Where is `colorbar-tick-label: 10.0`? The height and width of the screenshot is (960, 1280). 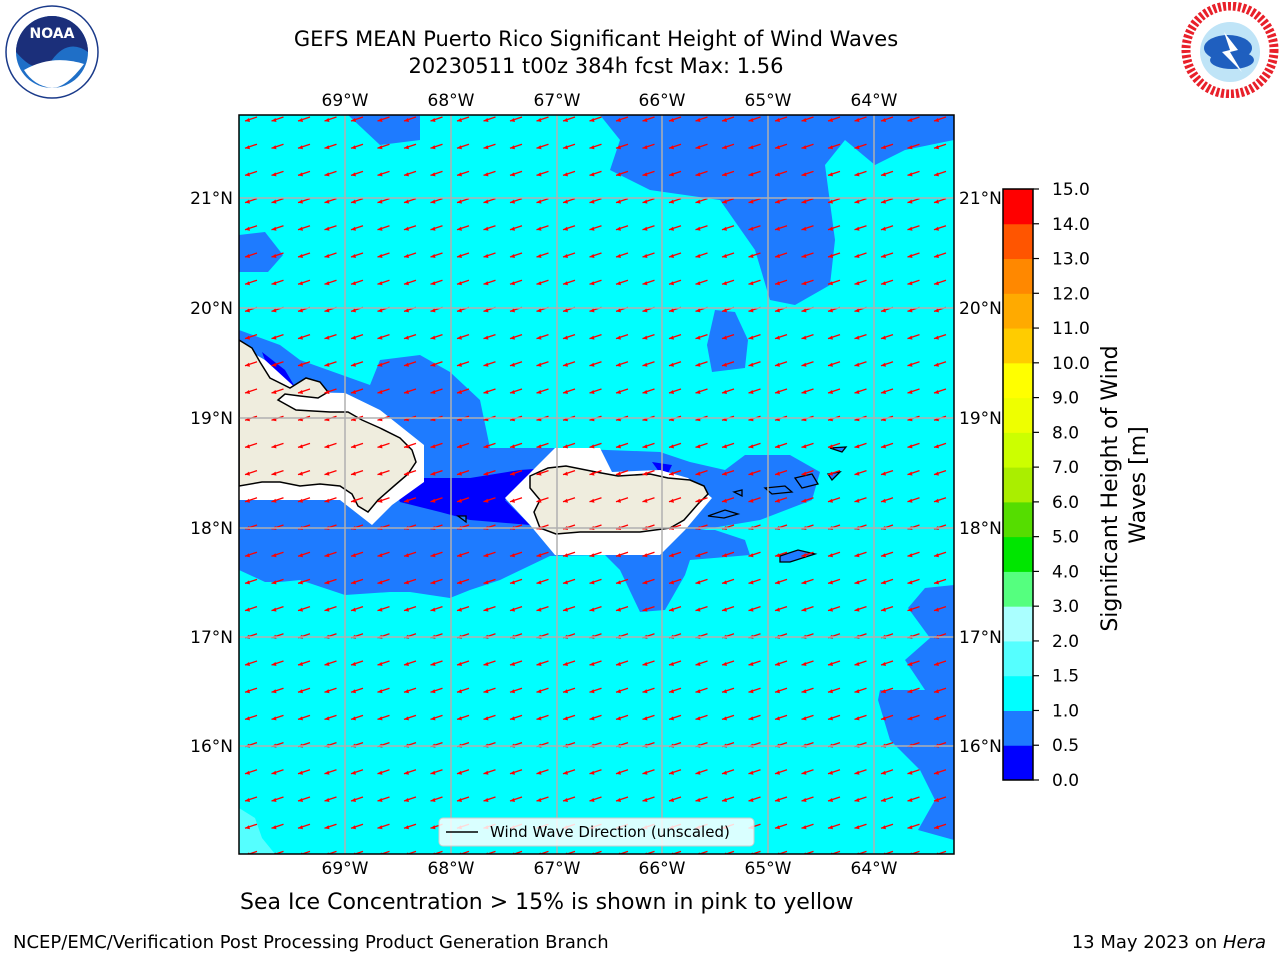 colorbar-tick-label: 10.0 is located at coordinates (1071, 364).